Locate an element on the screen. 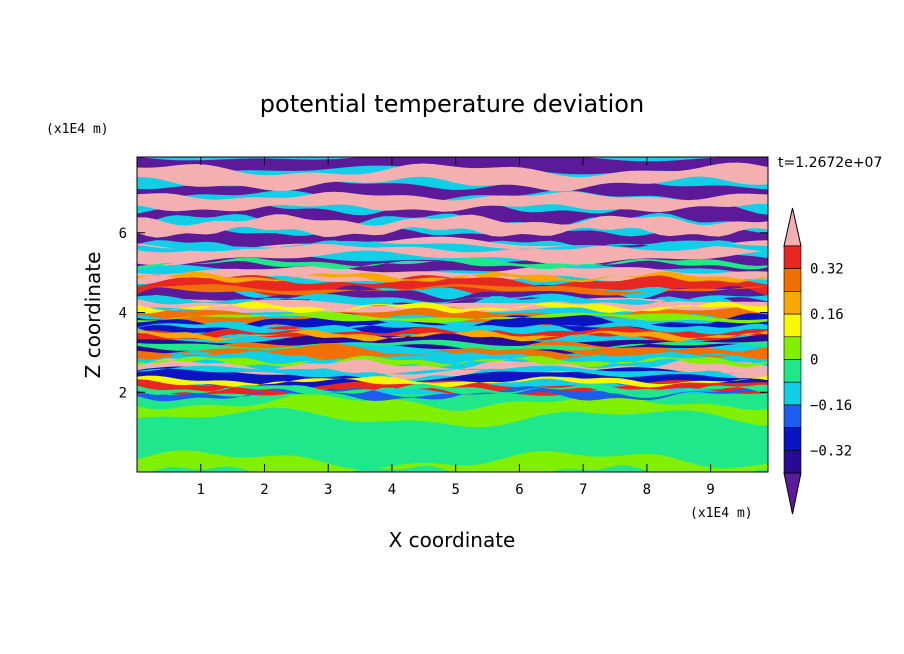 The height and width of the screenshot is (654, 904). colorbar-tick-label: 0.16 is located at coordinates (827, 315).